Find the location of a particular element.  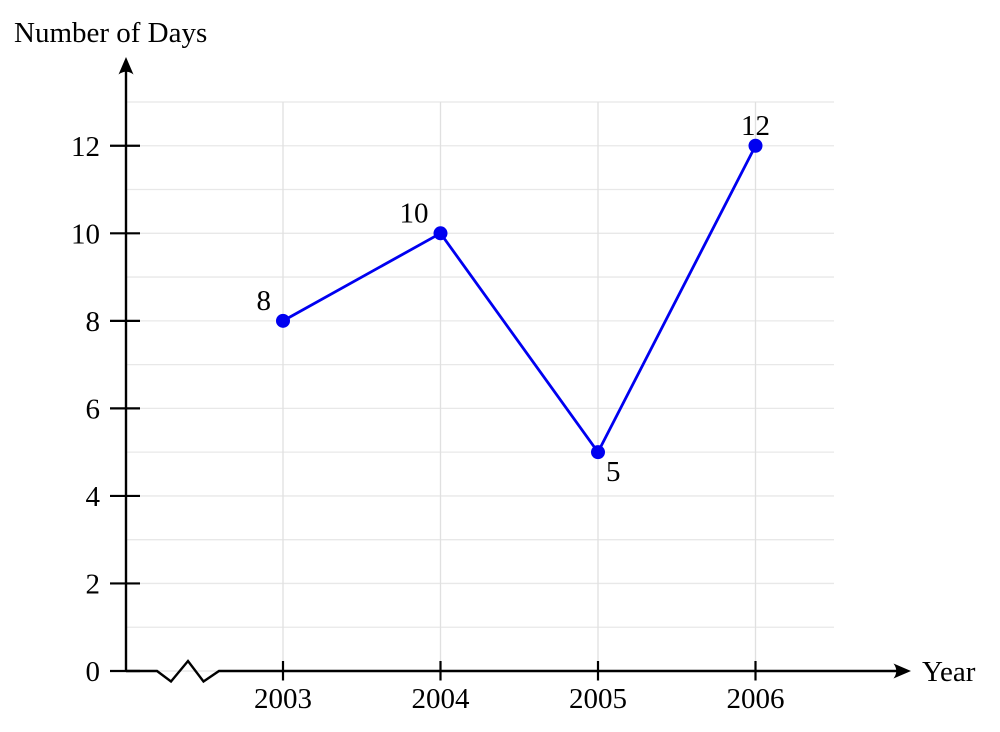

y-axis-title: Number of Days is located at coordinates (110, 33).